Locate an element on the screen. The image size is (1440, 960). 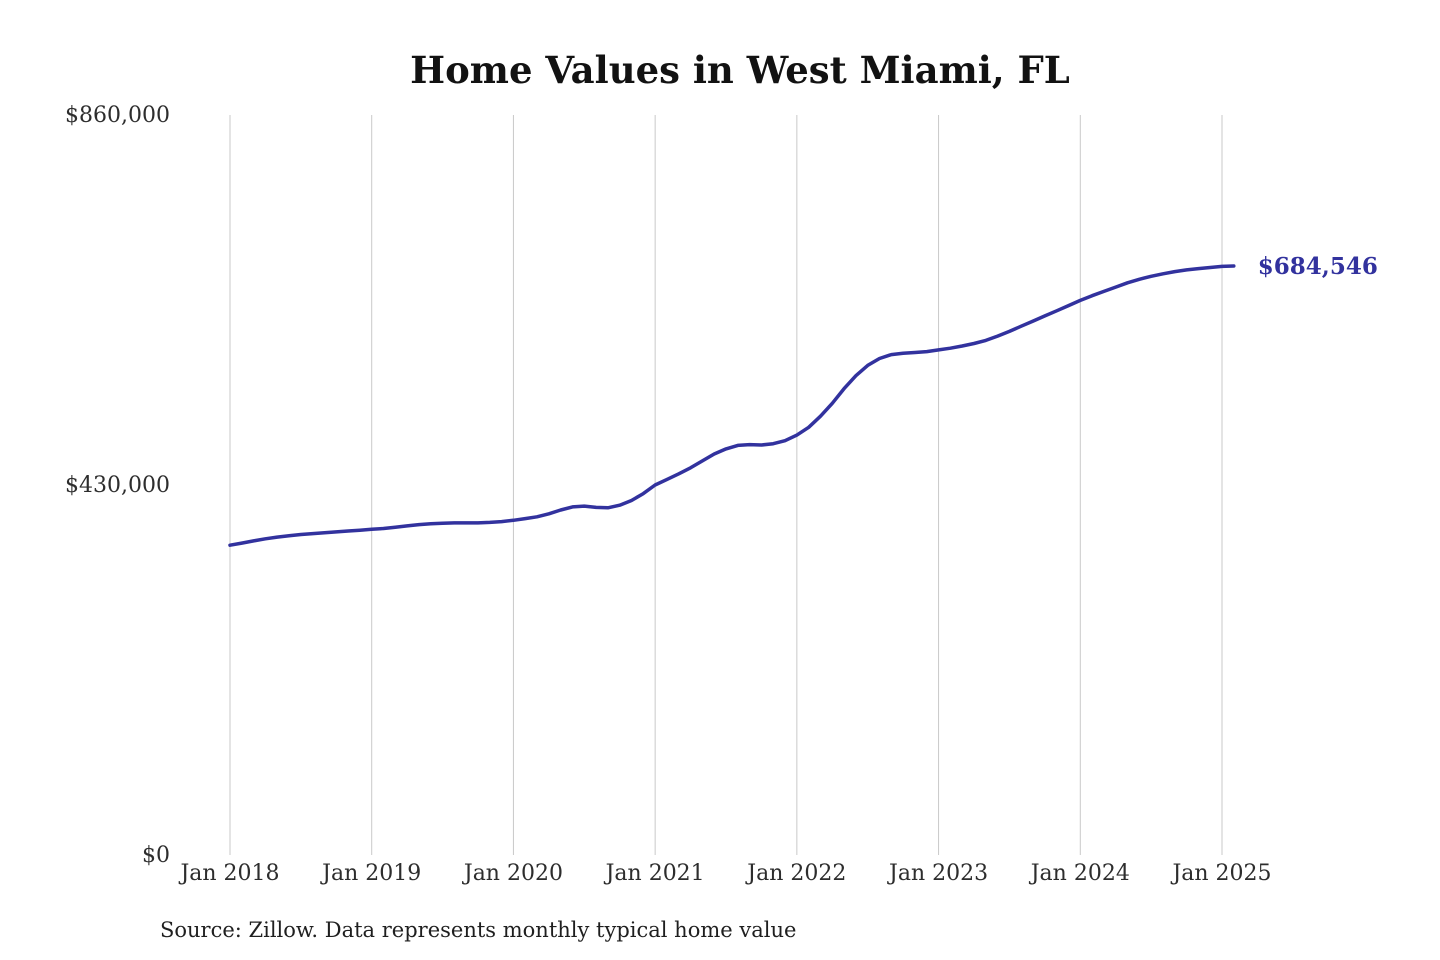
x-tick-label: Jan 2025 is located at coordinates (1220, 873).